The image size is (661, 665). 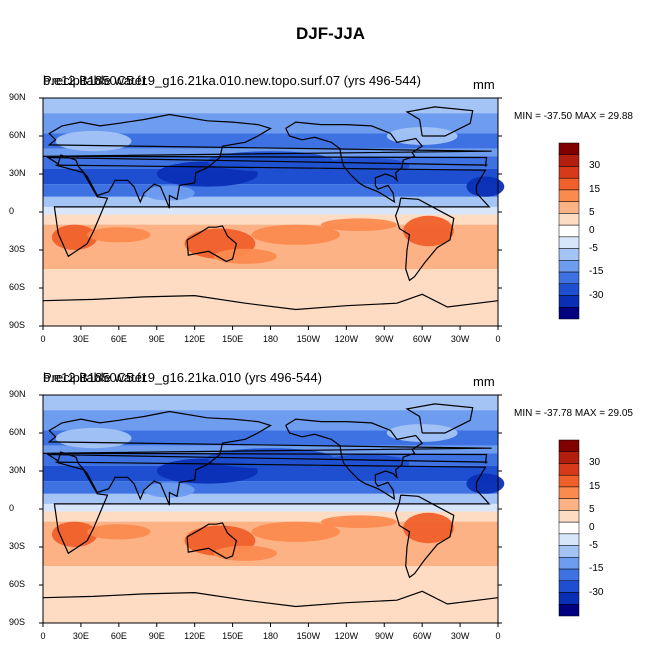 I want to click on colorbar-label: 15, so click(x=595, y=189).